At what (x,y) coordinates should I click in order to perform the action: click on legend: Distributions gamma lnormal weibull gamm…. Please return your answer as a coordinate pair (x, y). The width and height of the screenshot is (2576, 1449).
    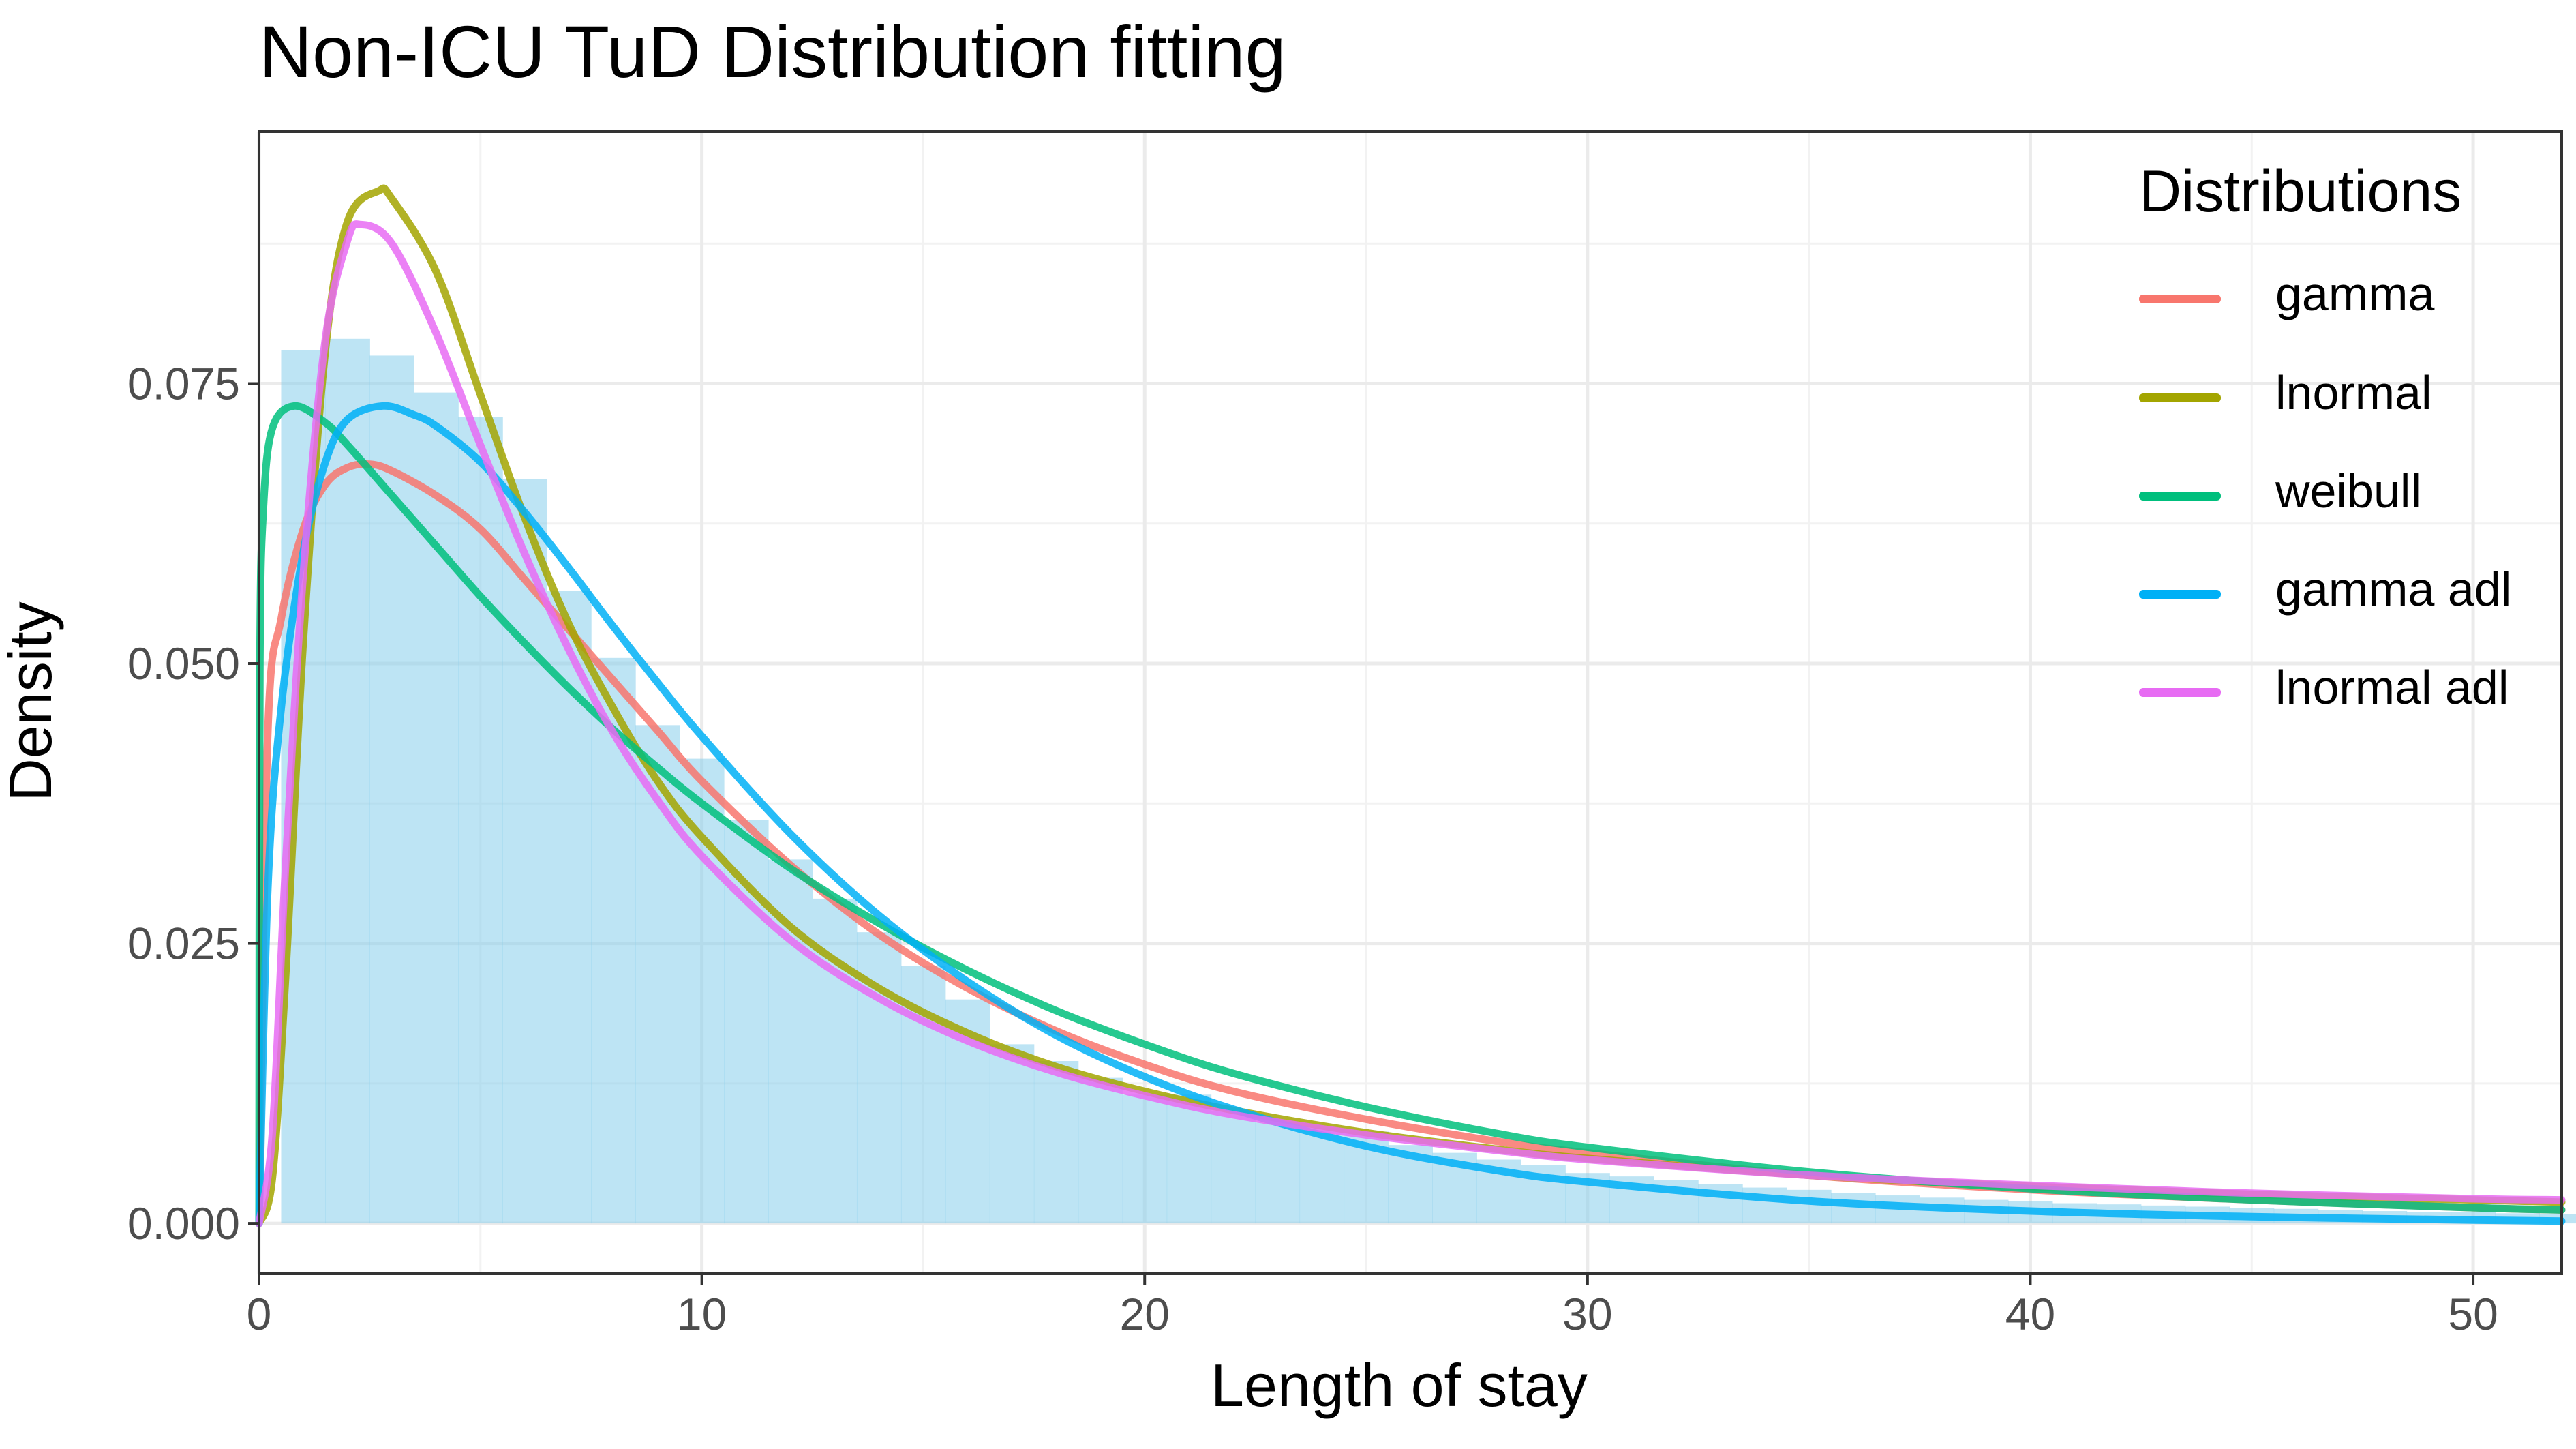
    Looking at the image, I should click on (2345, 450).